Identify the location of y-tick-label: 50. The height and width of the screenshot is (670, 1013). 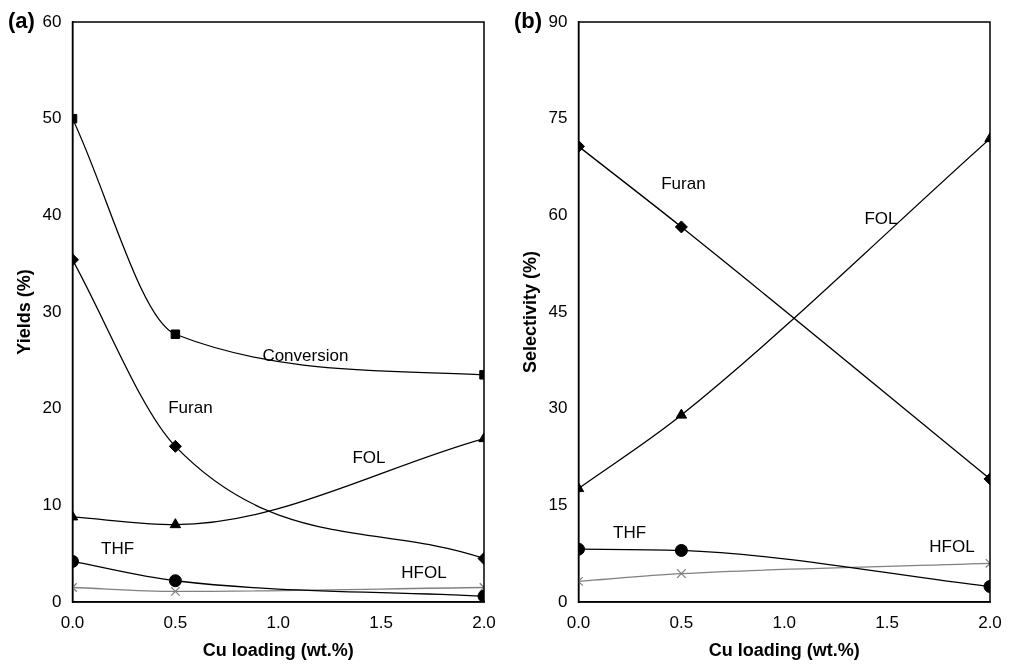
(52, 118).